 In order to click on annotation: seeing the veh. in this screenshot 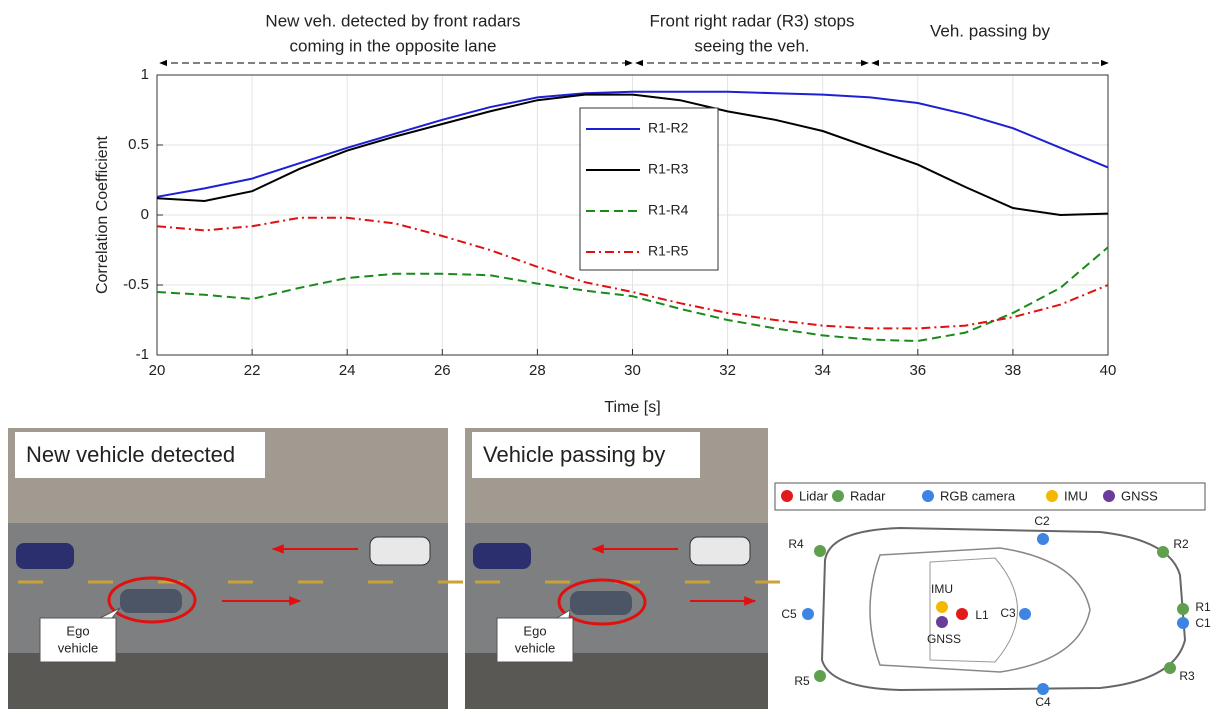, I will do `click(751, 45)`.